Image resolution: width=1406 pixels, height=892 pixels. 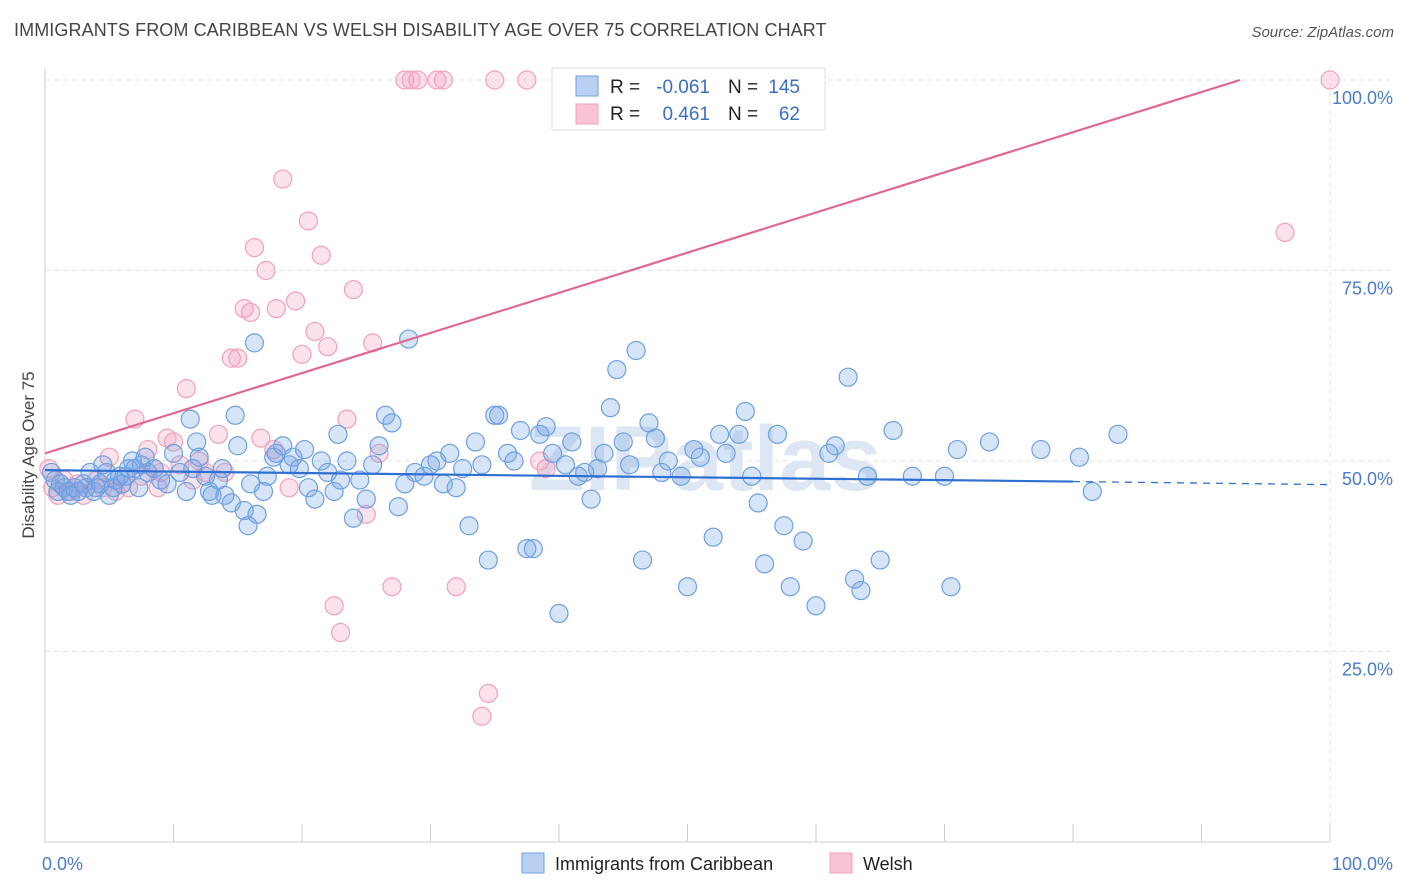 I want to click on x-tick-label-0: 0.0%, so click(x=62, y=864).